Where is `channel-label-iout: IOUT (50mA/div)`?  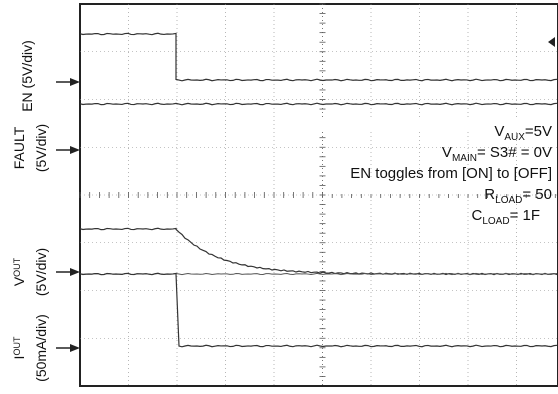
channel-label-iout: IOUT (50mA/div) is located at coordinates (30, 348).